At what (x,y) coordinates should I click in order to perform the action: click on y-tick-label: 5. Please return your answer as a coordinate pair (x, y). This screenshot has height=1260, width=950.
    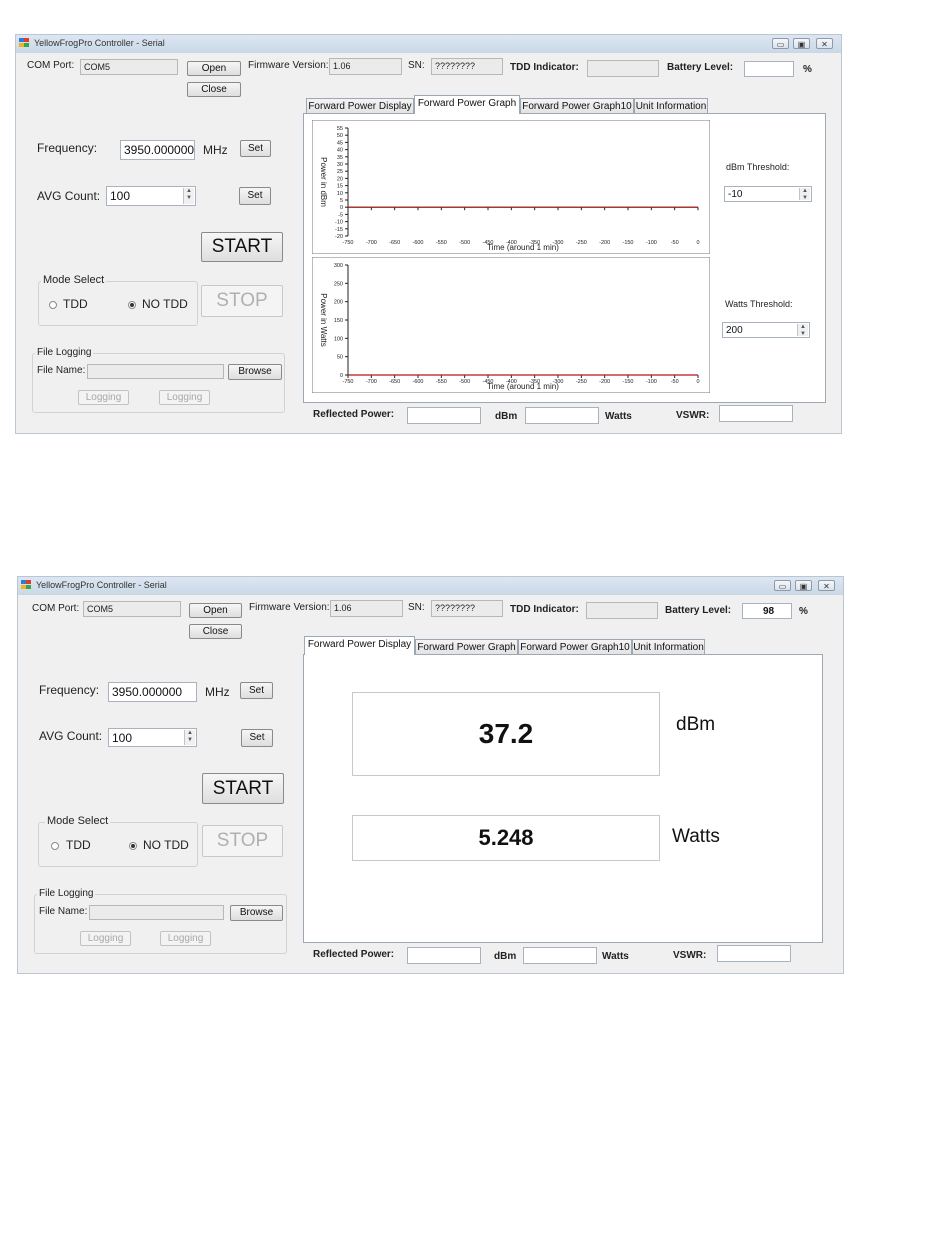
    Looking at the image, I should click on (341, 201).